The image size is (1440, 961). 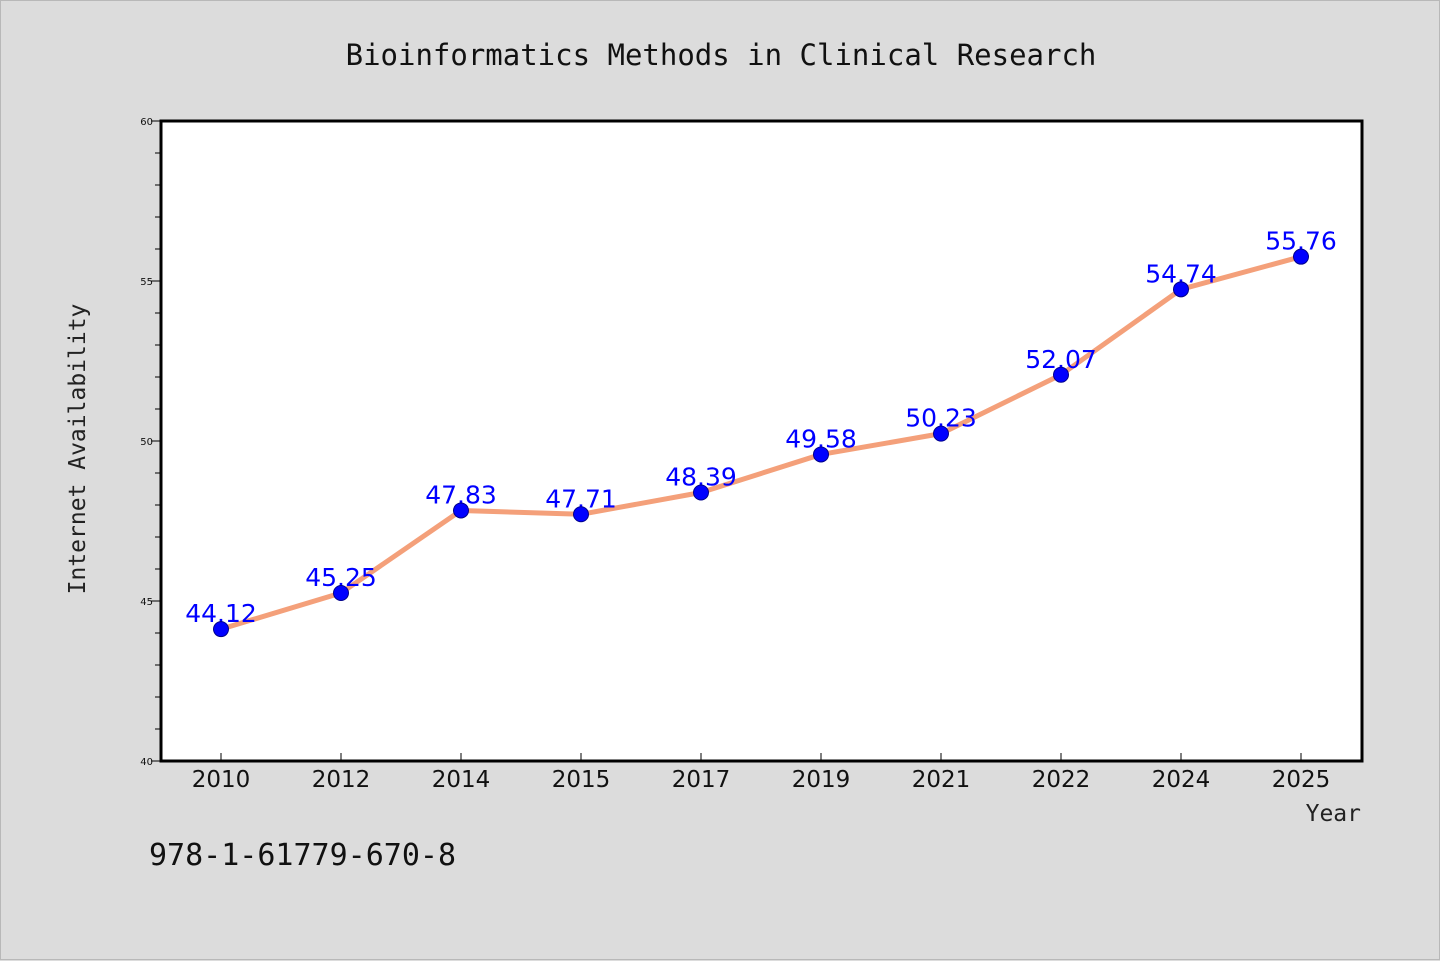 I want to click on y-tick-label: 45, so click(x=146, y=602).